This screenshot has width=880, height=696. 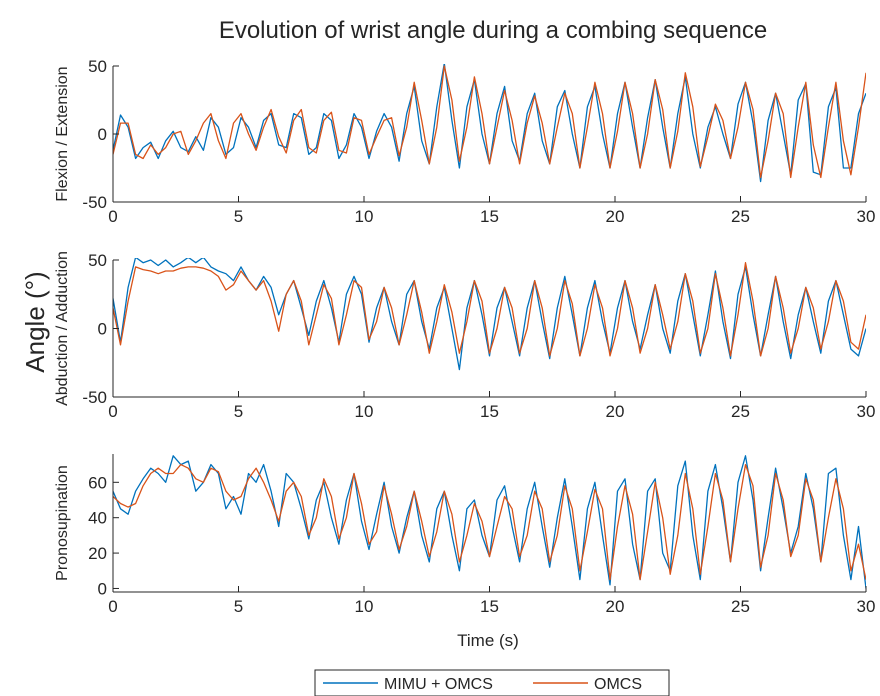 What do you see at coordinates (94, 202) in the screenshot?
I see `flexion-extension-y-tick-label: -50` at bounding box center [94, 202].